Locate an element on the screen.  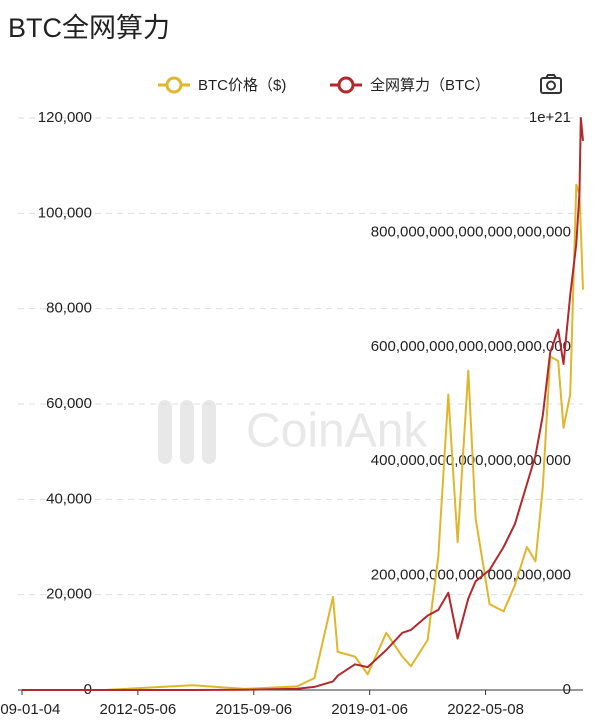
y2-tick-label: 400,000,000,000,000,000,000 is located at coordinates (471, 460).